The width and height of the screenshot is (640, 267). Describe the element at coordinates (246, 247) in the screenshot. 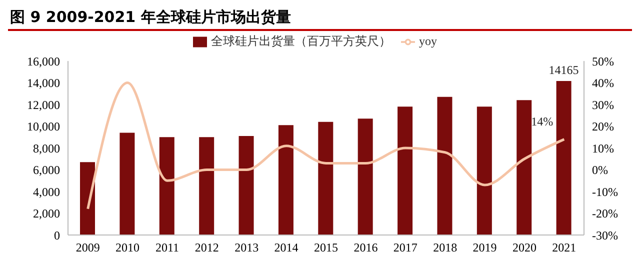

I see `x-tick-label: 2013` at that location.